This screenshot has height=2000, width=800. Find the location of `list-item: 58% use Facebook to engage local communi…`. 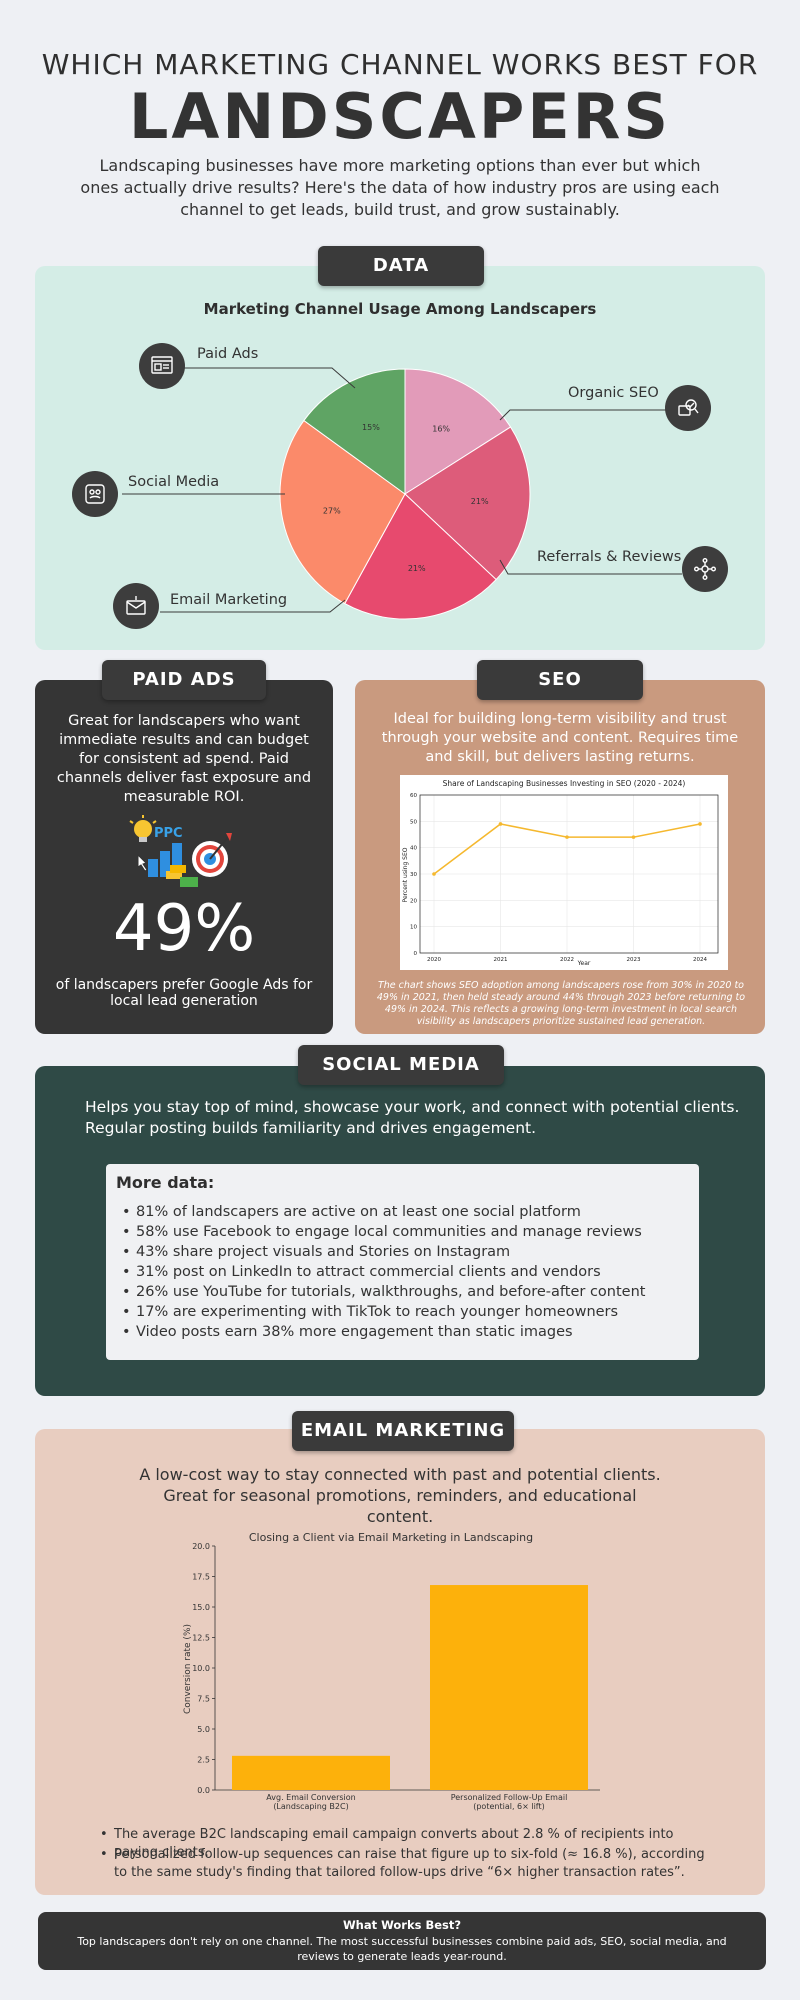

list-item: 58% use Facebook to engage local communi… is located at coordinates (382, 1232).